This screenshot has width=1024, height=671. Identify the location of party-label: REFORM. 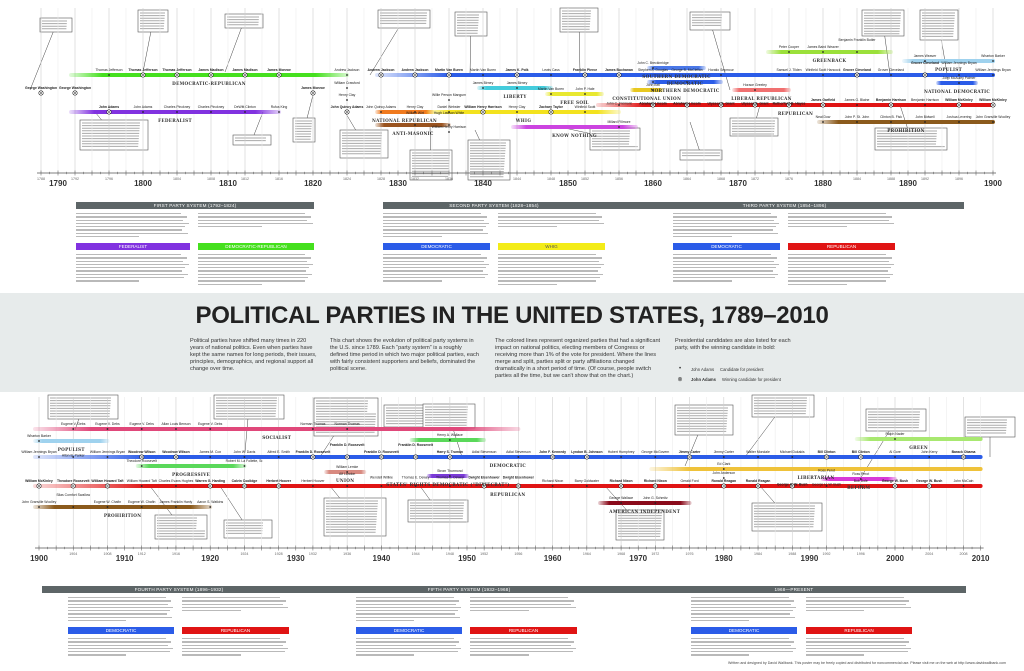
(858, 487).